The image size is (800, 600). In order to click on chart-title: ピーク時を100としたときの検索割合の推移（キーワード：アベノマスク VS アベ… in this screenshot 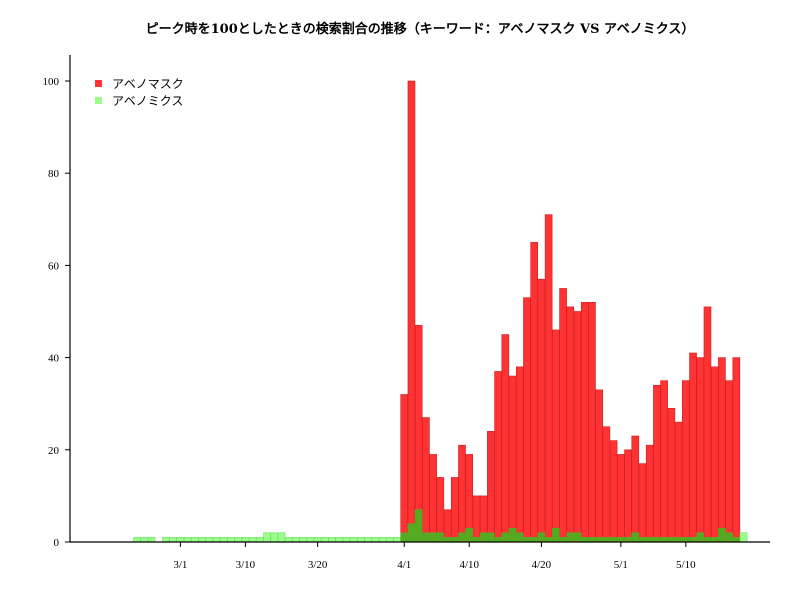, I will do `click(420, 29)`.